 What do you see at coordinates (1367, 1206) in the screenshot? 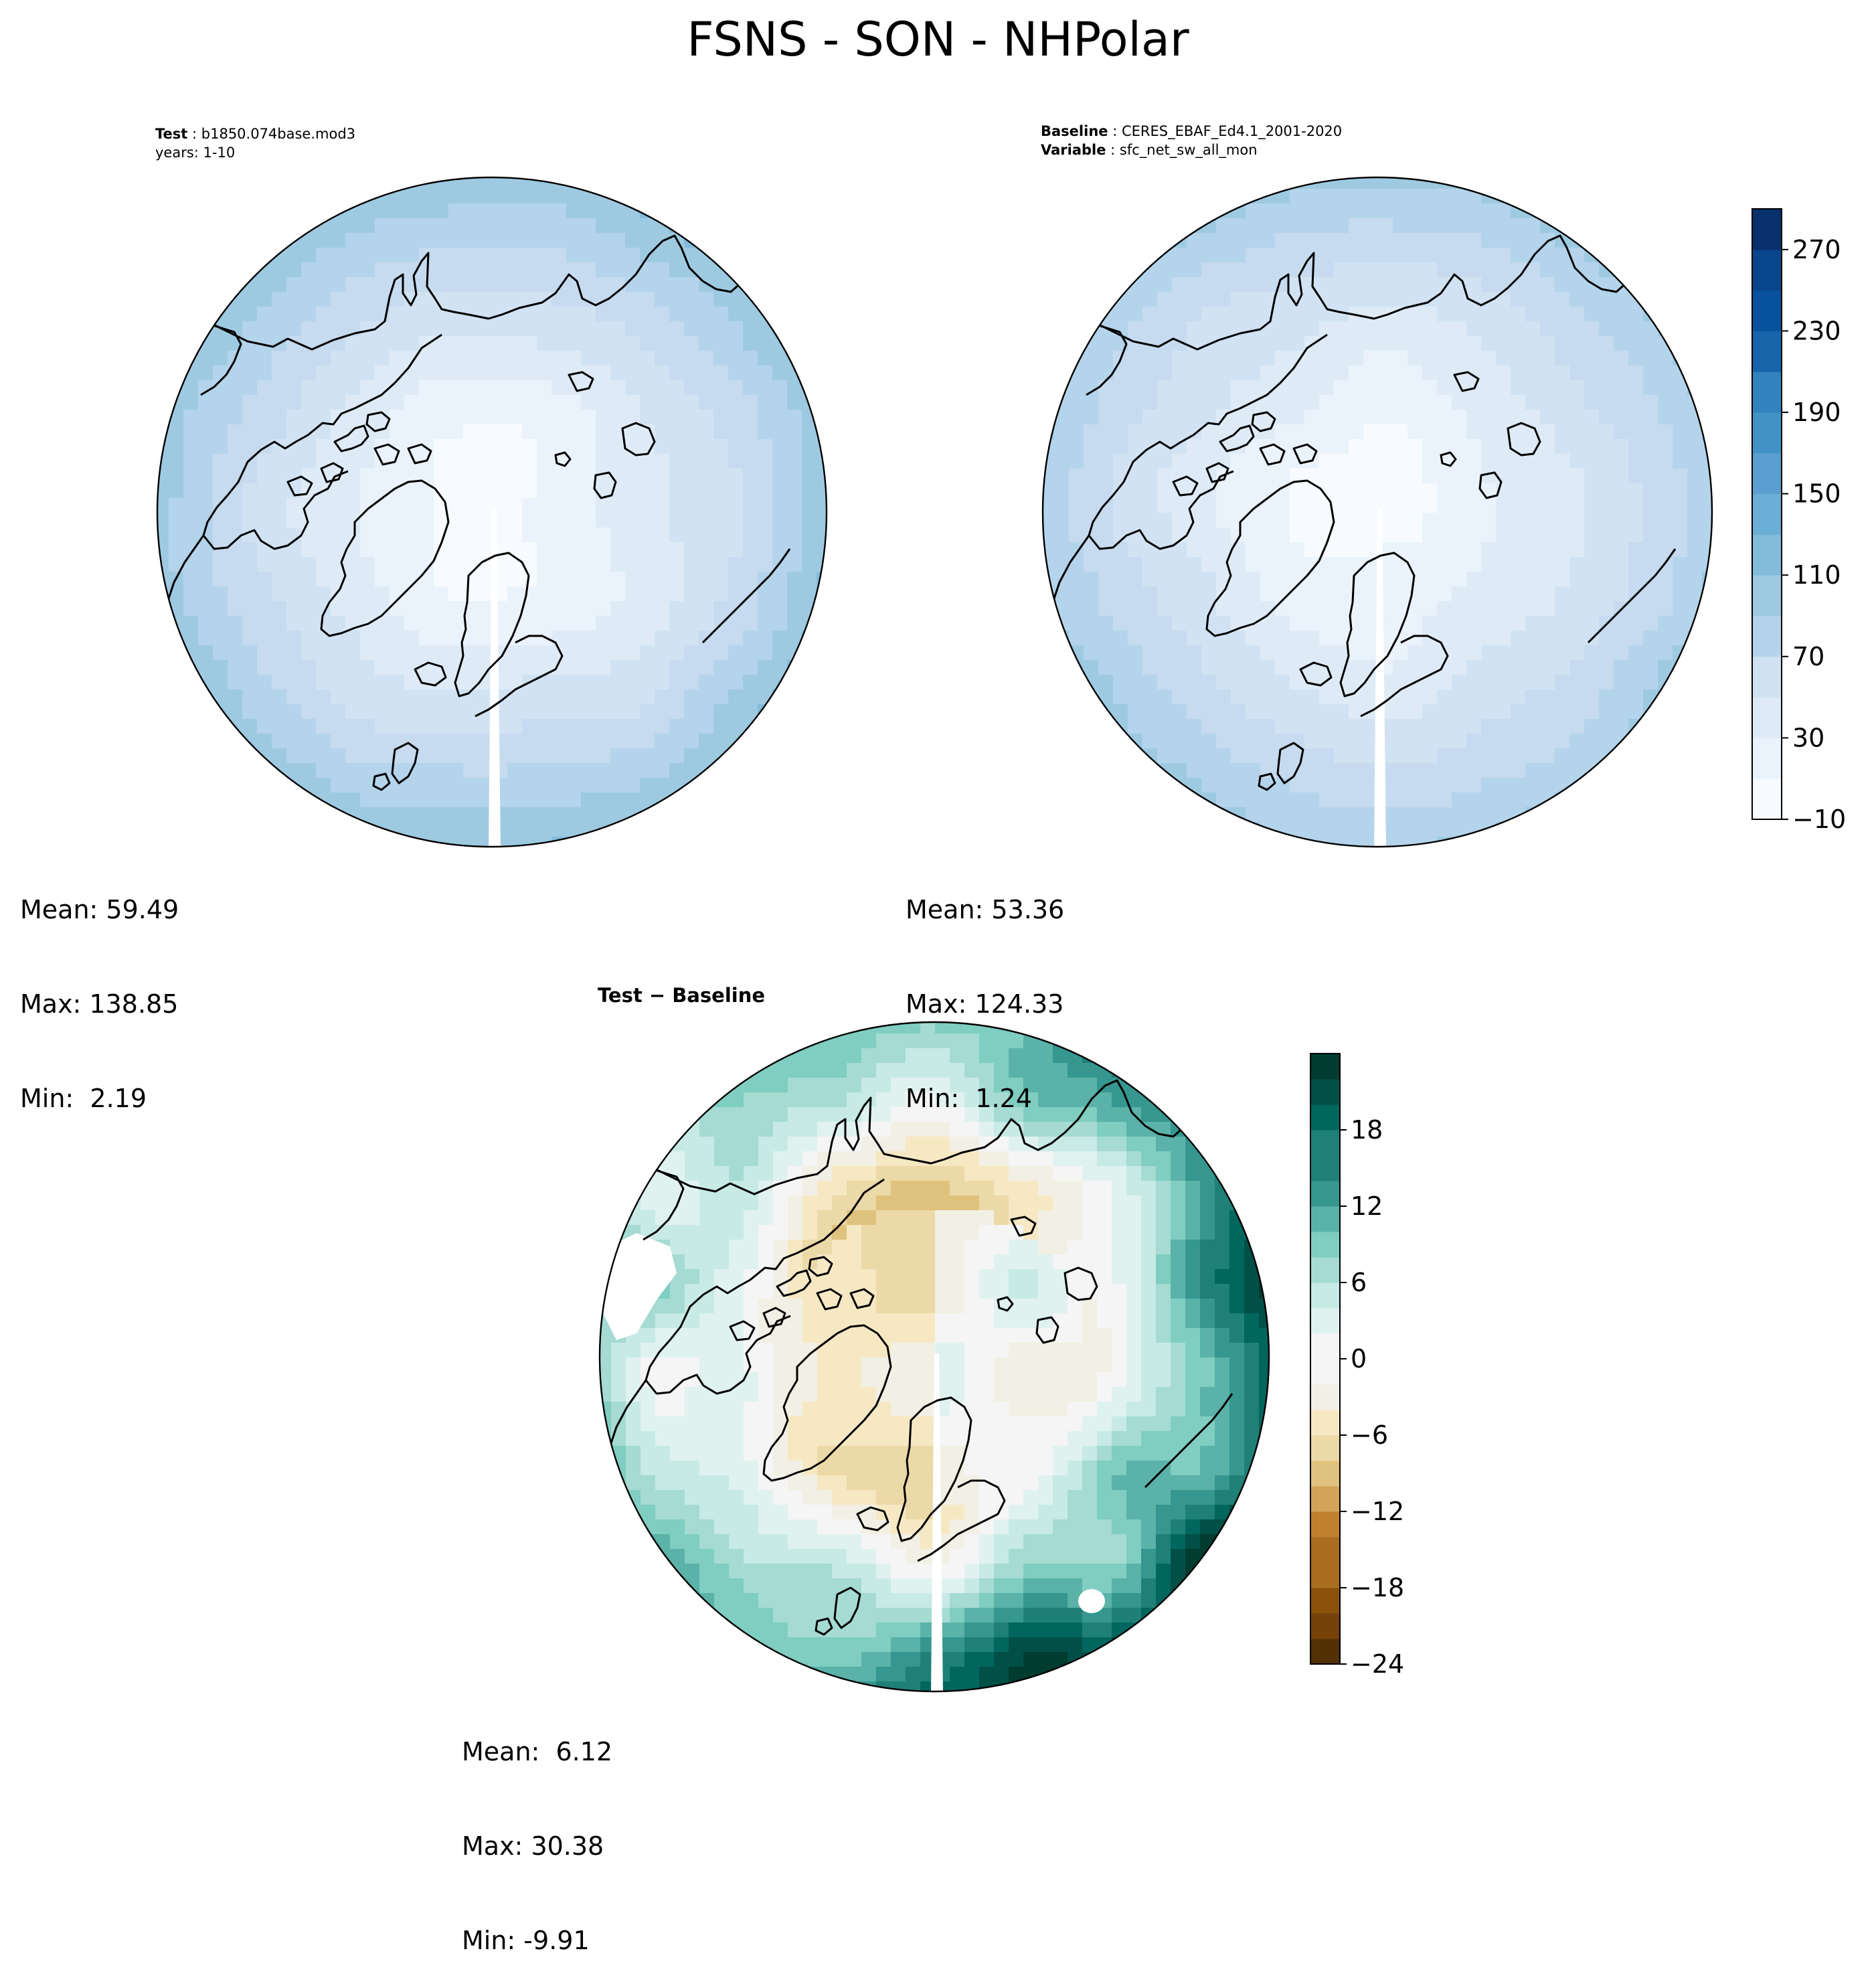
I see `colorbar-tick-label: 12` at bounding box center [1367, 1206].